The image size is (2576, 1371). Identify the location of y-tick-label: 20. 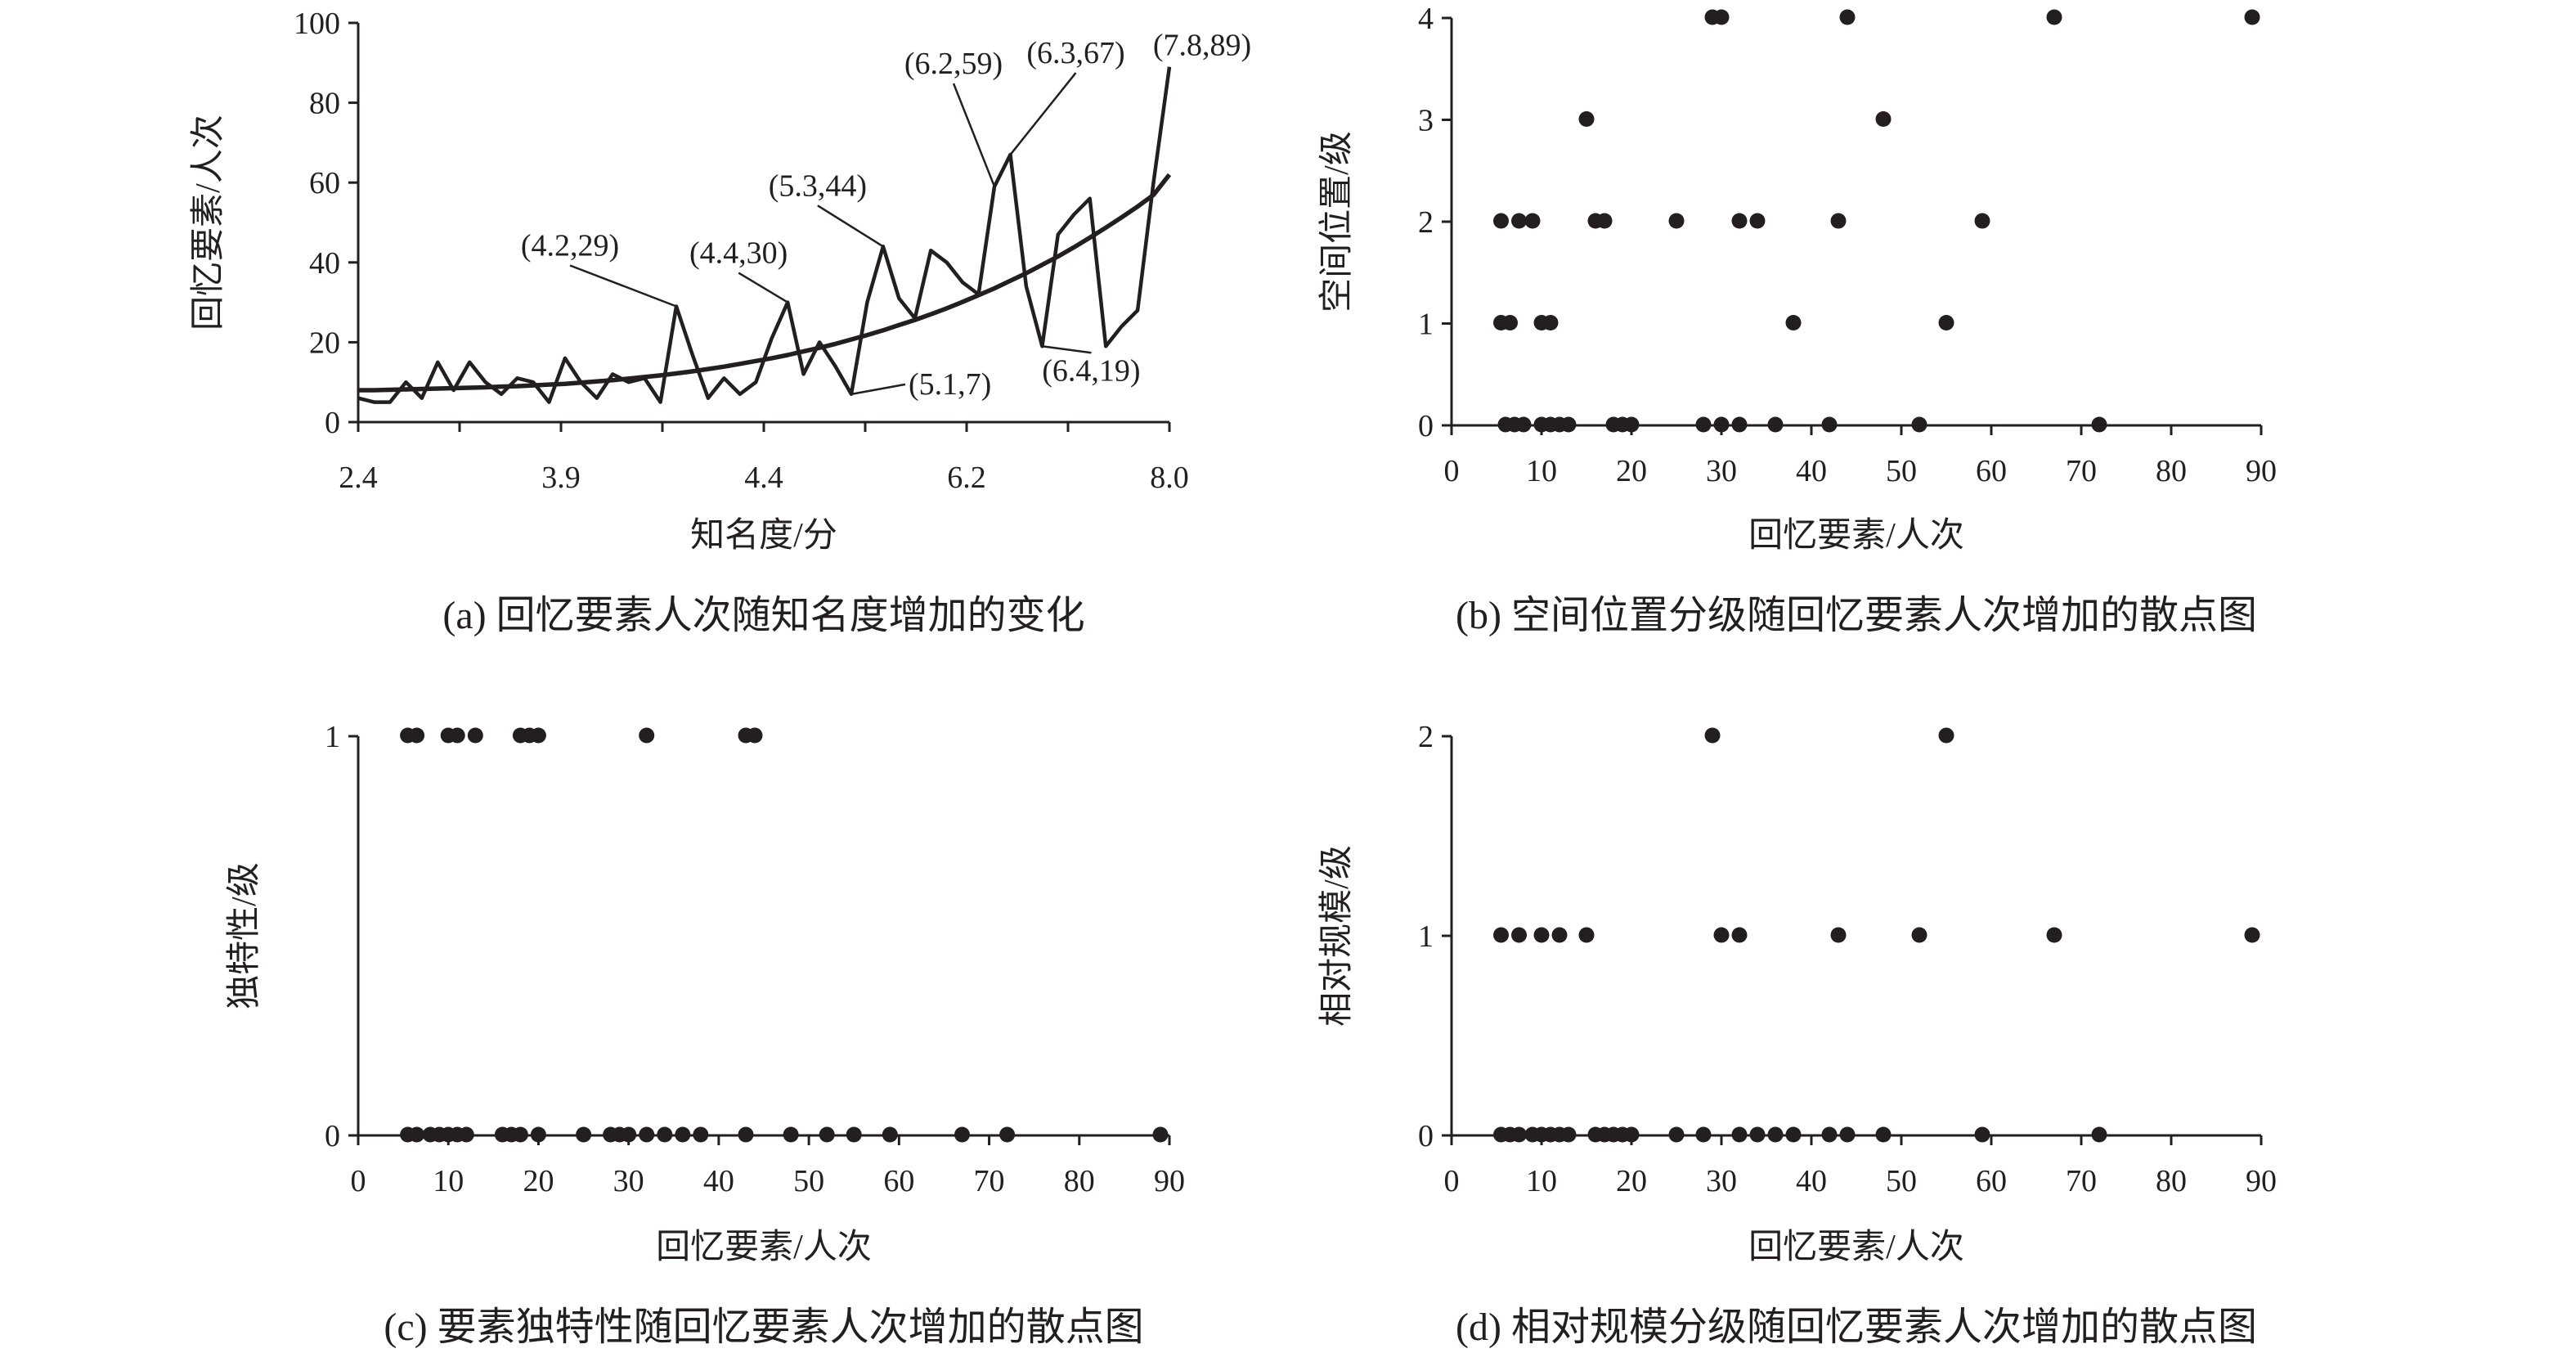
(324, 343).